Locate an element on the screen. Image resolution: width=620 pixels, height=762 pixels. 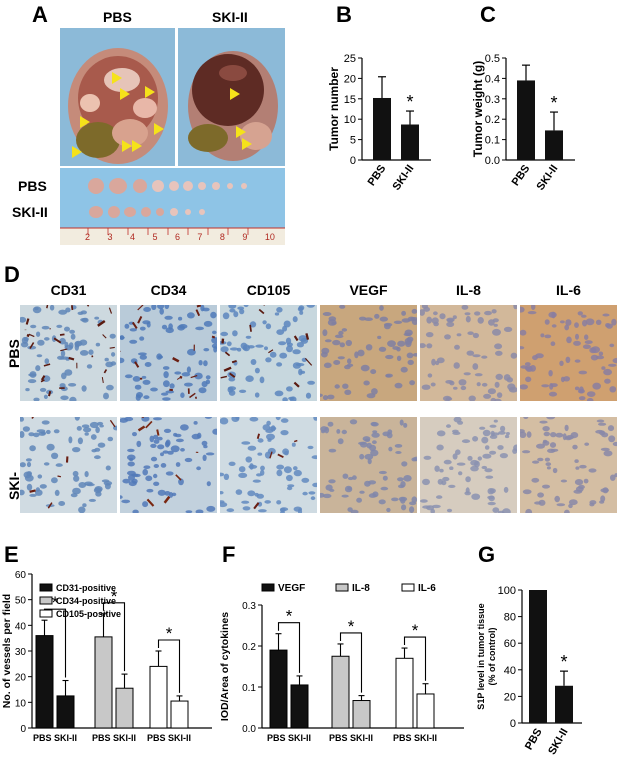
ruler-number: 9 is located at coordinates (245, 237).